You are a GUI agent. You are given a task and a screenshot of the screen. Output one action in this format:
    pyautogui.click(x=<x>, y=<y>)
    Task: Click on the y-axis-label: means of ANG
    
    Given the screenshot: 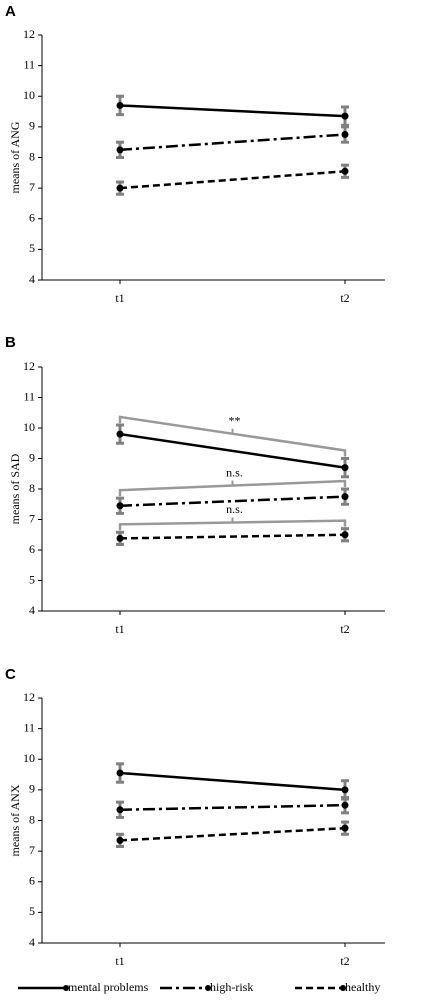 What is the action you would take?
    pyautogui.click(x=15, y=157)
    